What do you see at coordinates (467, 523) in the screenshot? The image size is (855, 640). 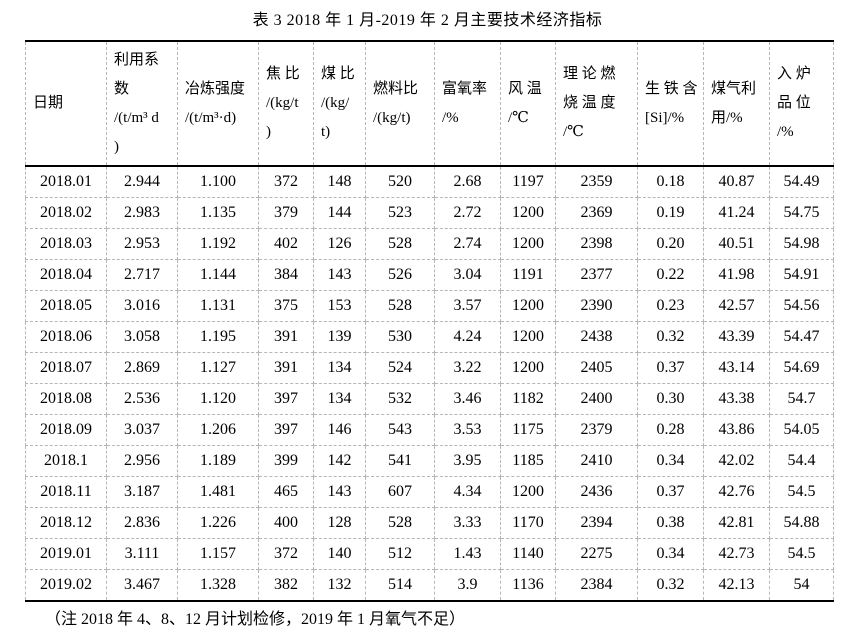 I see `cell-oxygen-enrichment-rate: 3.33` at bounding box center [467, 523].